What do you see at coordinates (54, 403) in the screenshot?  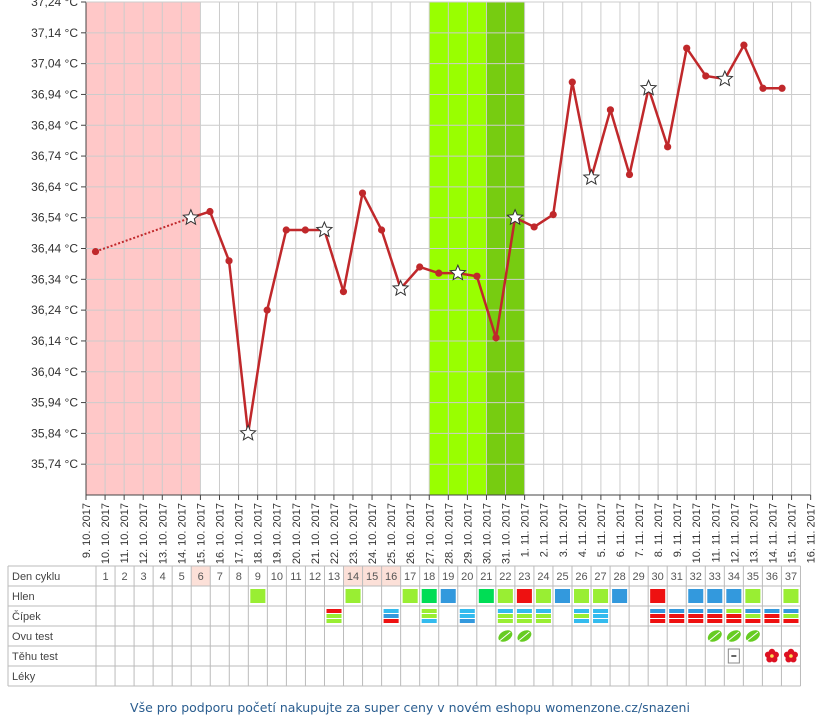 I see `y-tick-label: 35,94 °C` at bounding box center [54, 403].